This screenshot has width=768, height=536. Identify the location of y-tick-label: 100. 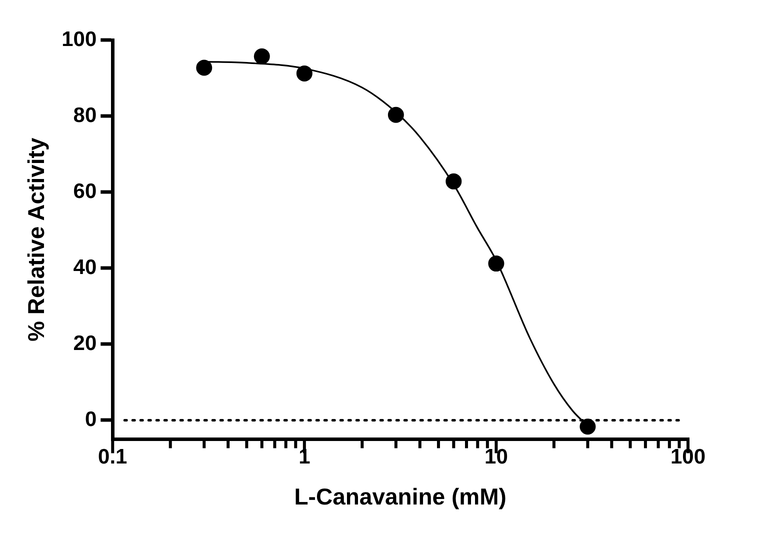
(79, 39).